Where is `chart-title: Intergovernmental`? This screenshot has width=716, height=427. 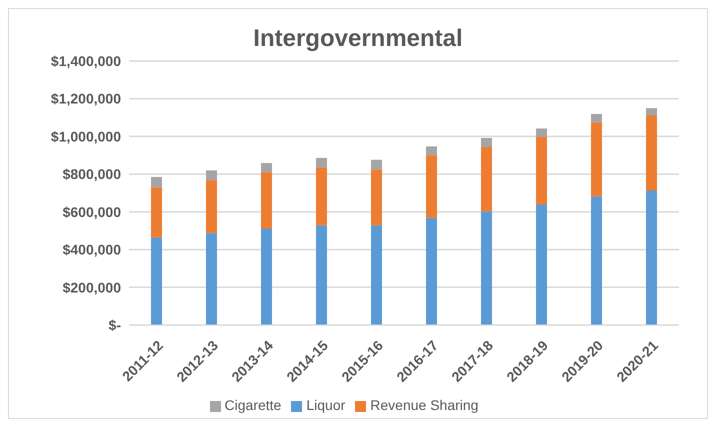
chart-title: Intergovernmental is located at coordinates (358, 39).